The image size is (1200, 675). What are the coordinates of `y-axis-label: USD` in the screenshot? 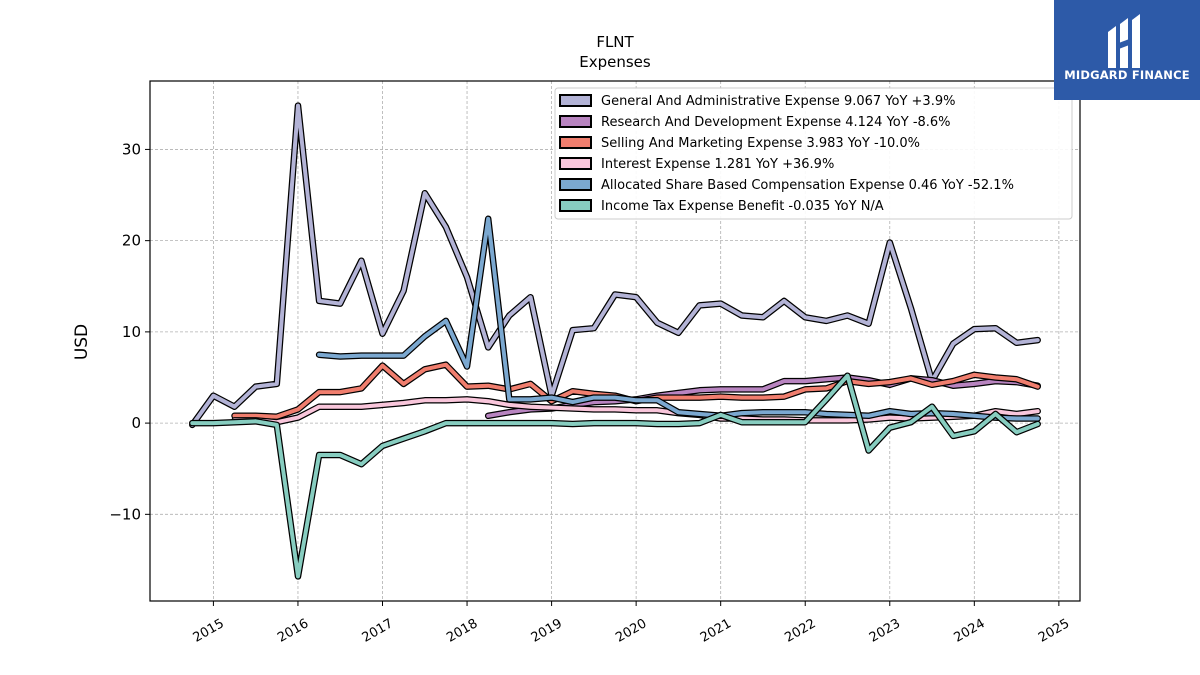 It's located at (82, 342).